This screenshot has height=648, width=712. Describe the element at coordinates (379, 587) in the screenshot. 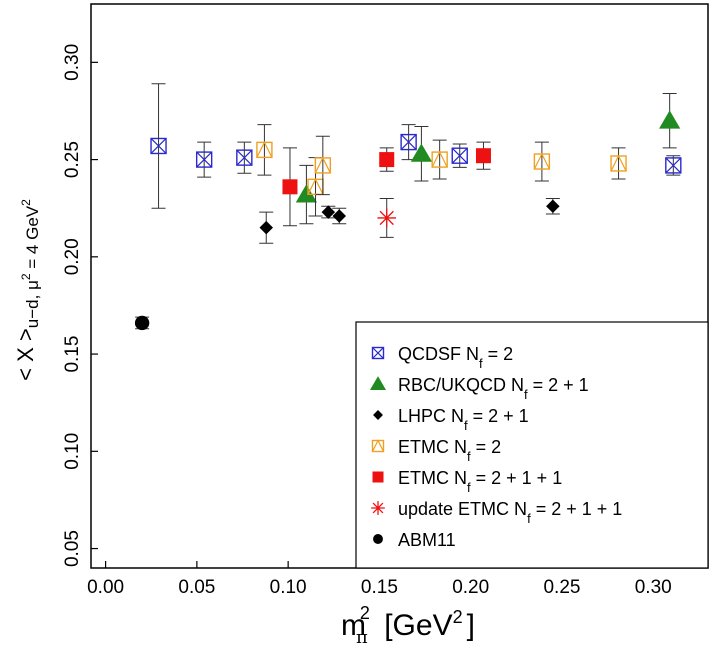

I see `x-tick-label: 0.15` at that location.